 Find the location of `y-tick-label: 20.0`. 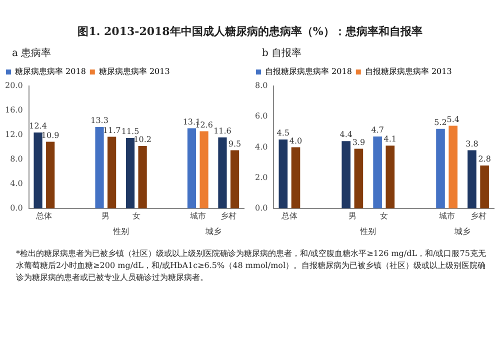

y-tick-label: 20.0 is located at coordinates (14, 85).